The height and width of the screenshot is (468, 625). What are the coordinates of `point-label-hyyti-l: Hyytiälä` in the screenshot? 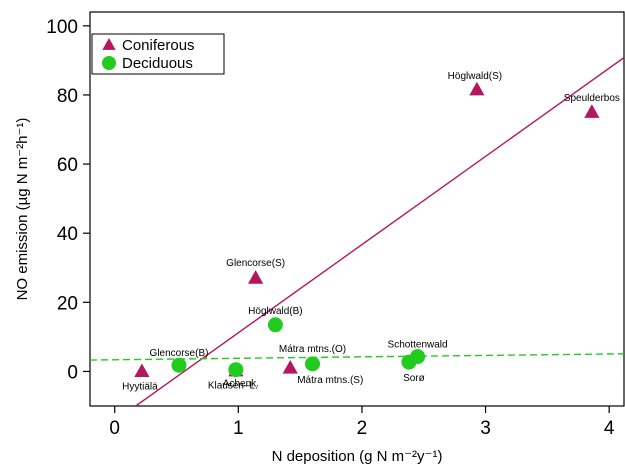 It's located at (140, 386).